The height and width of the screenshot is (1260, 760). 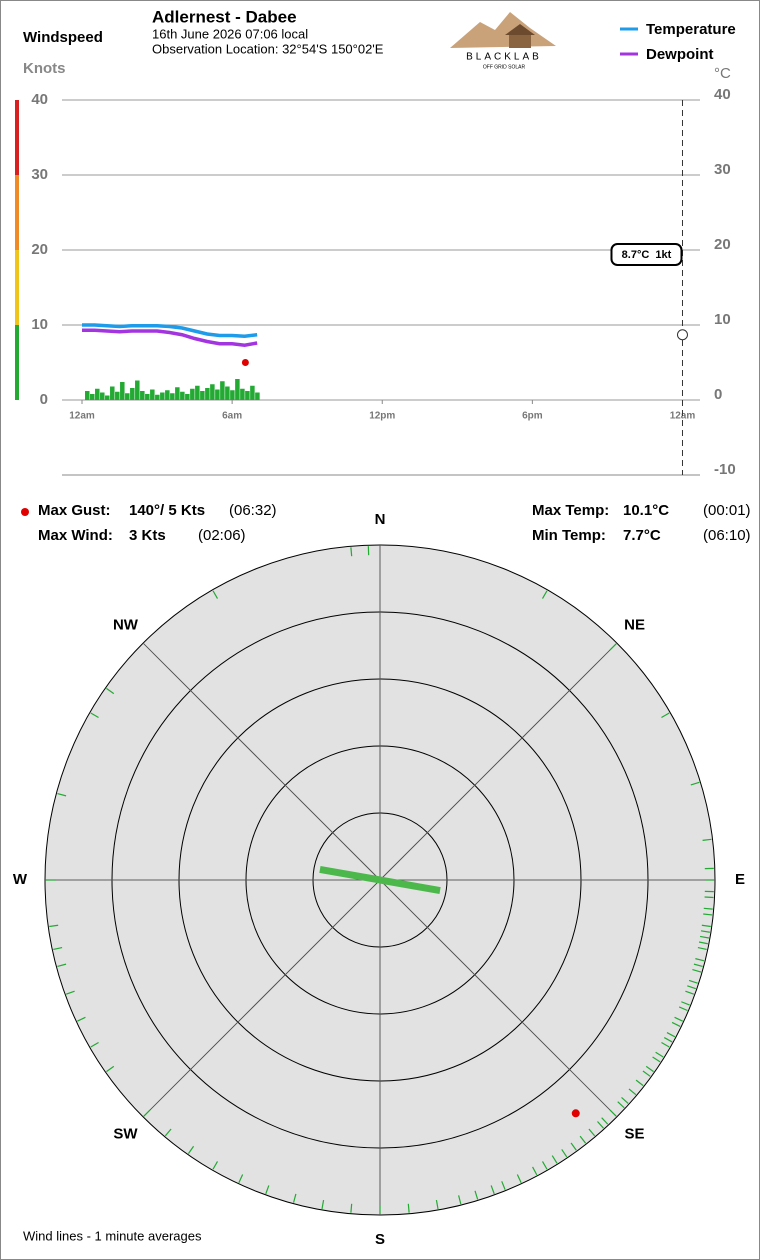 What do you see at coordinates (44, 68) in the screenshot?
I see `y-unit: Knots` at bounding box center [44, 68].